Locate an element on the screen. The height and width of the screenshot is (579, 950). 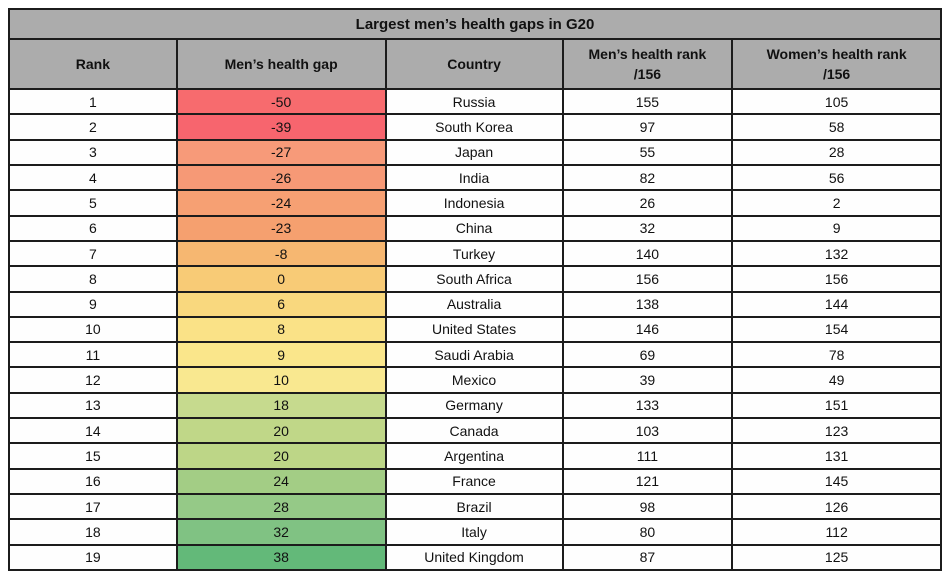
country-cell: Saudi Arabia is located at coordinates (474, 355).